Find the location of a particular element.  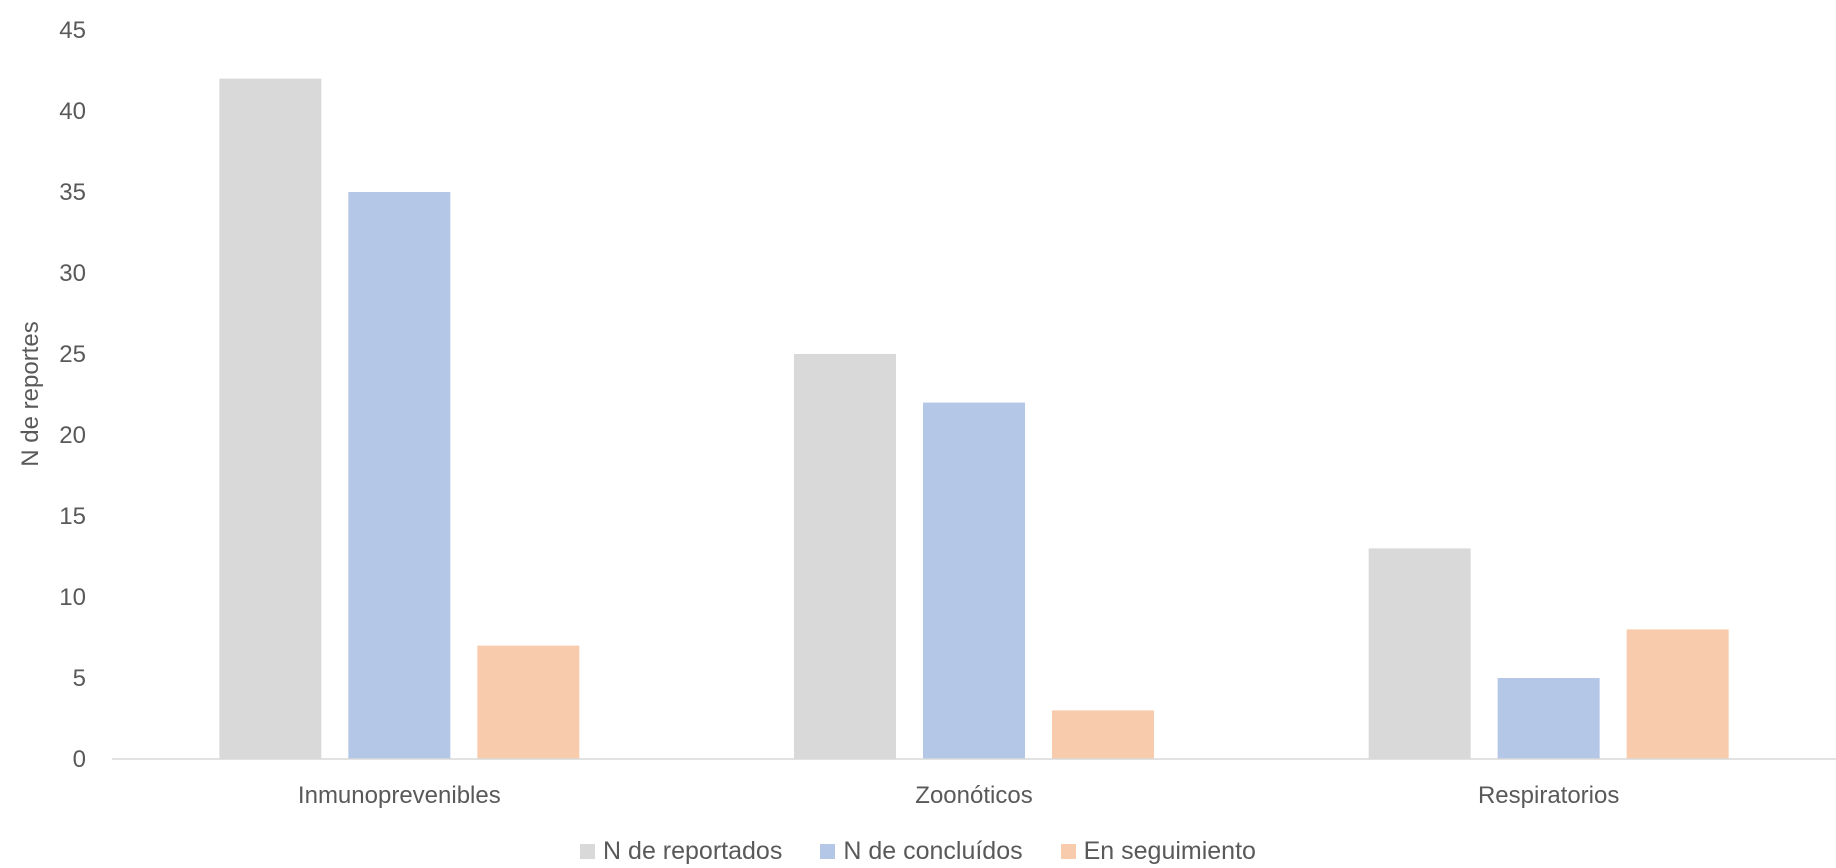

legend-label: N de reportados is located at coordinates (693, 850).